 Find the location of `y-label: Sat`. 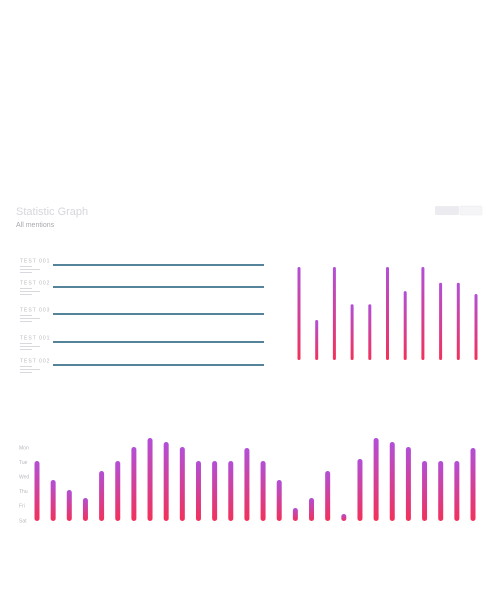

y-label: Sat is located at coordinates (23, 521).